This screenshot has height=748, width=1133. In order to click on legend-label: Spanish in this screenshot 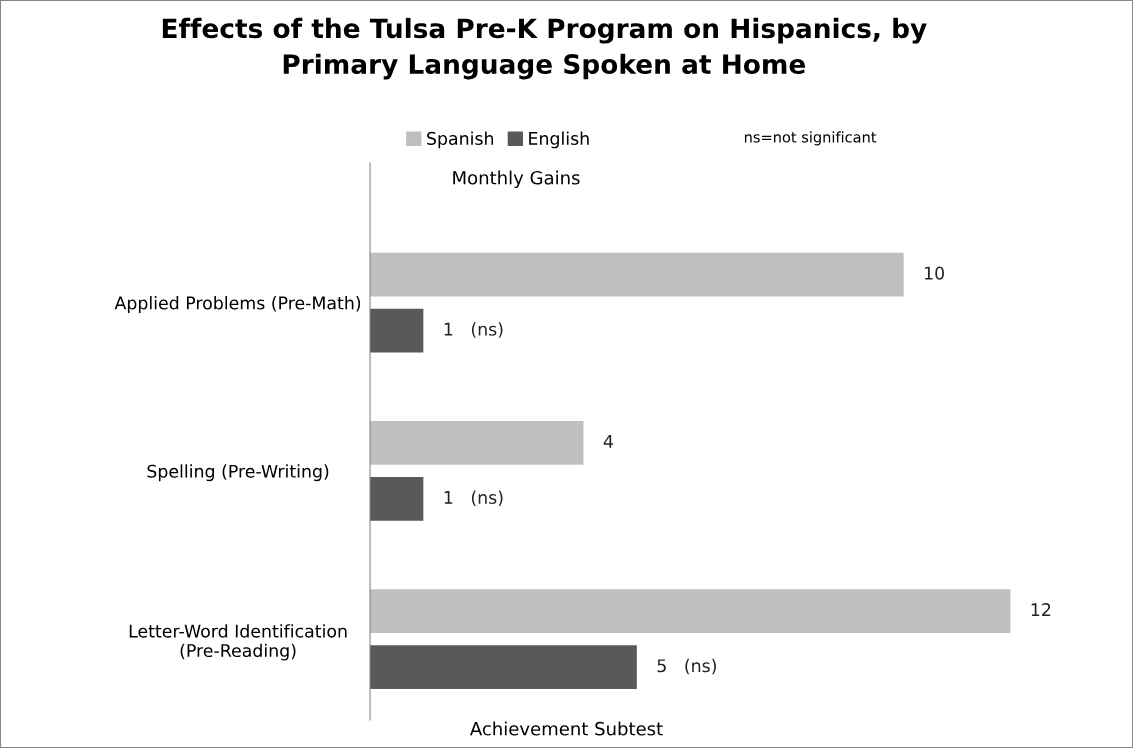, I will do `click(460, 140)`.